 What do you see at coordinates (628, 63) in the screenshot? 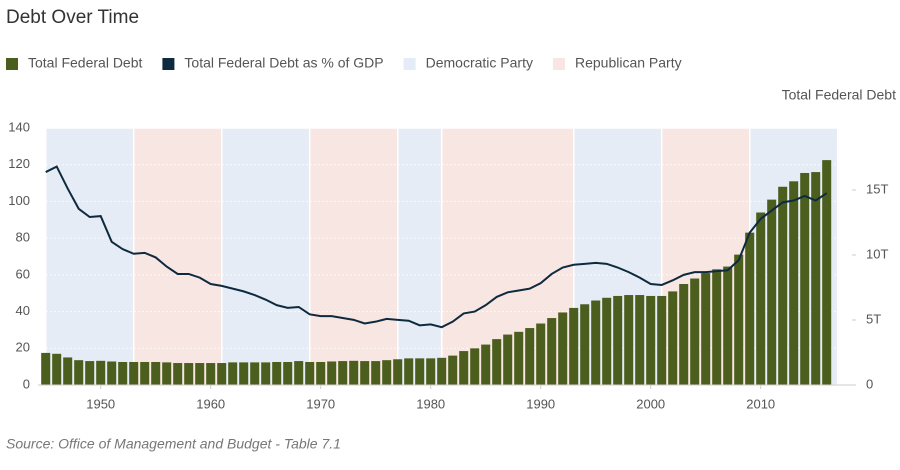
I see `legend-label: Republican Party` at bounding box center [628, 63].